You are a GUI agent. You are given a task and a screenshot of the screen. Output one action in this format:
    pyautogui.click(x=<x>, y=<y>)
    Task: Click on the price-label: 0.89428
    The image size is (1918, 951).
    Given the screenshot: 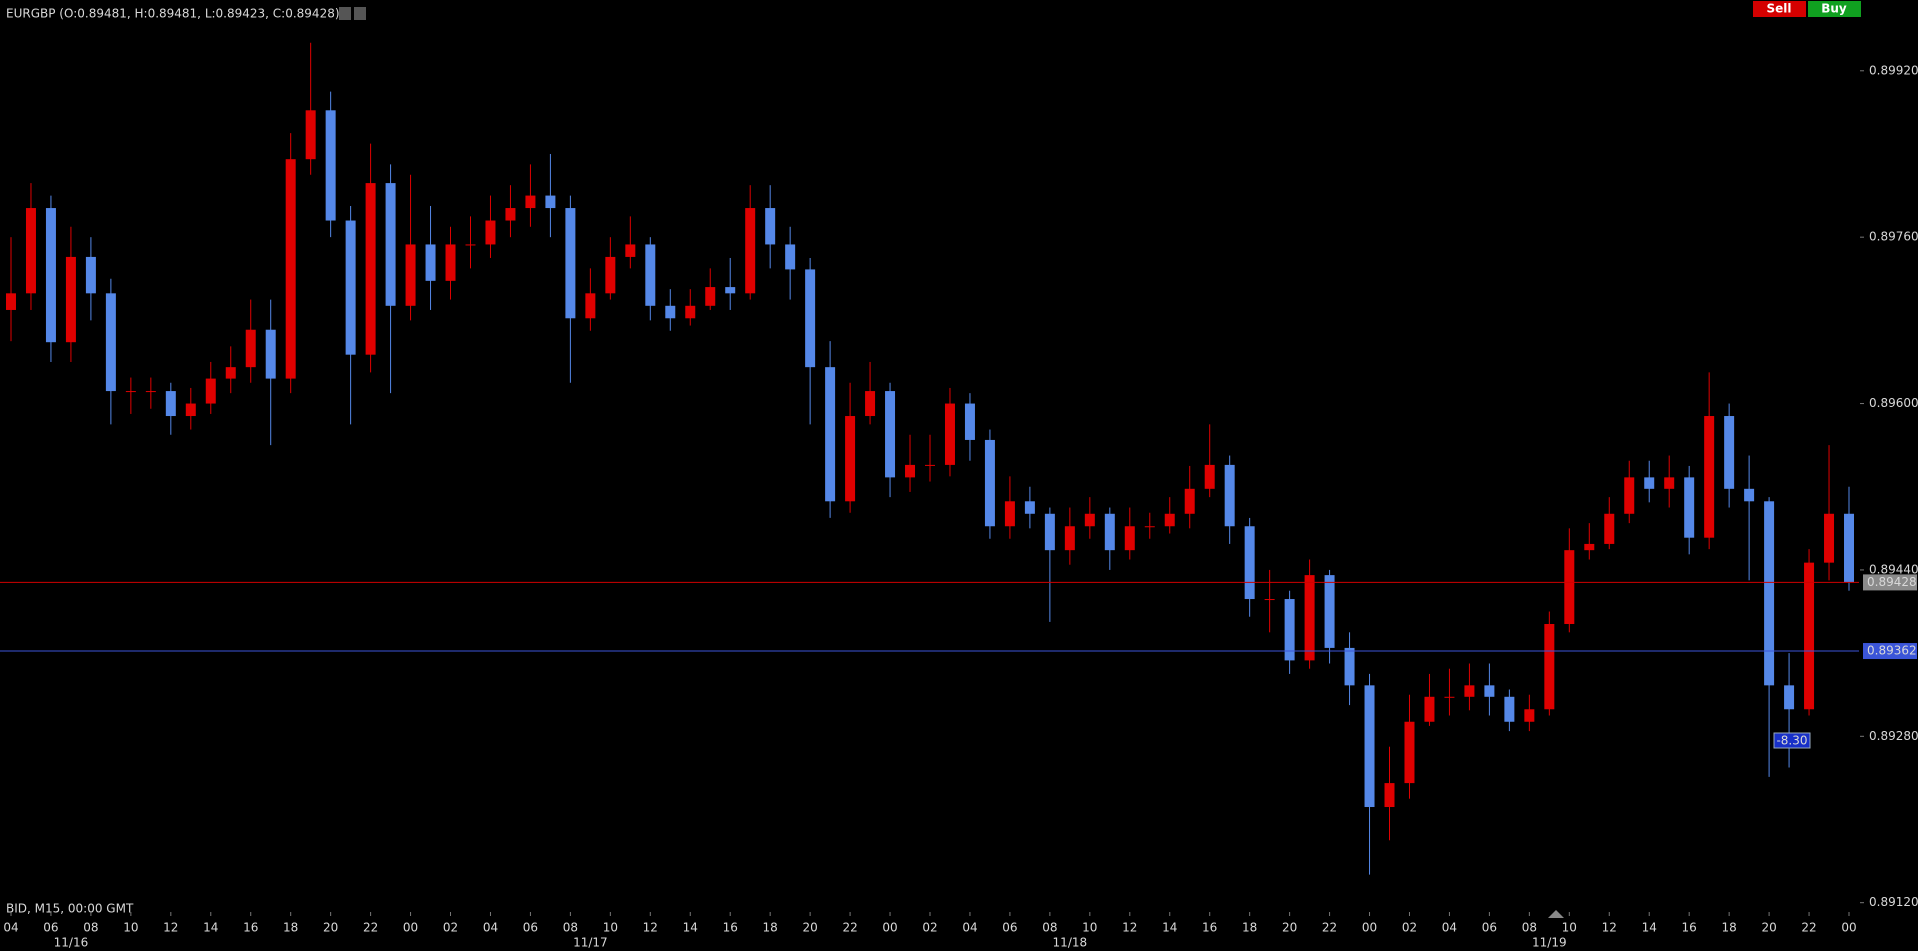 What is the action you would take?
    pyautogui.click(x=1892, y=582)
    